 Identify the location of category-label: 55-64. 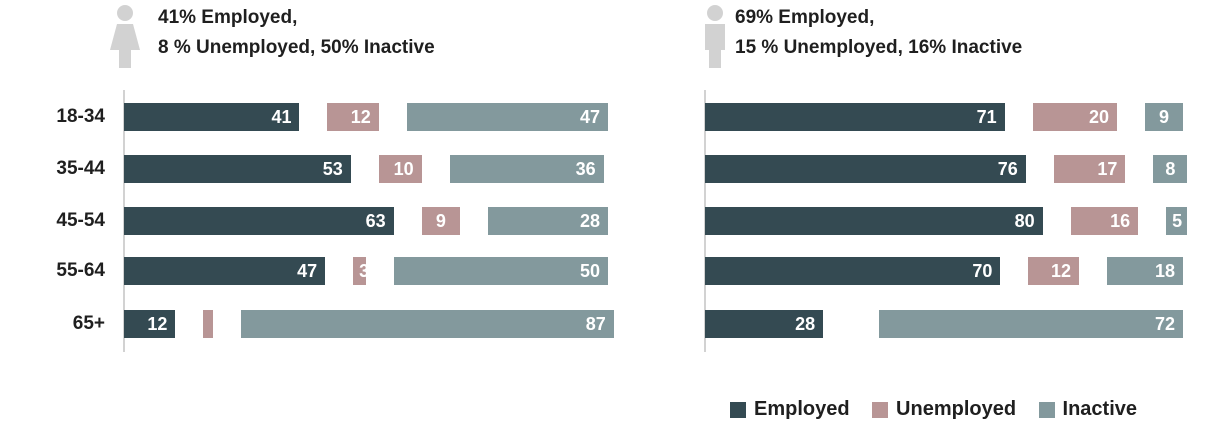
(80, 270).